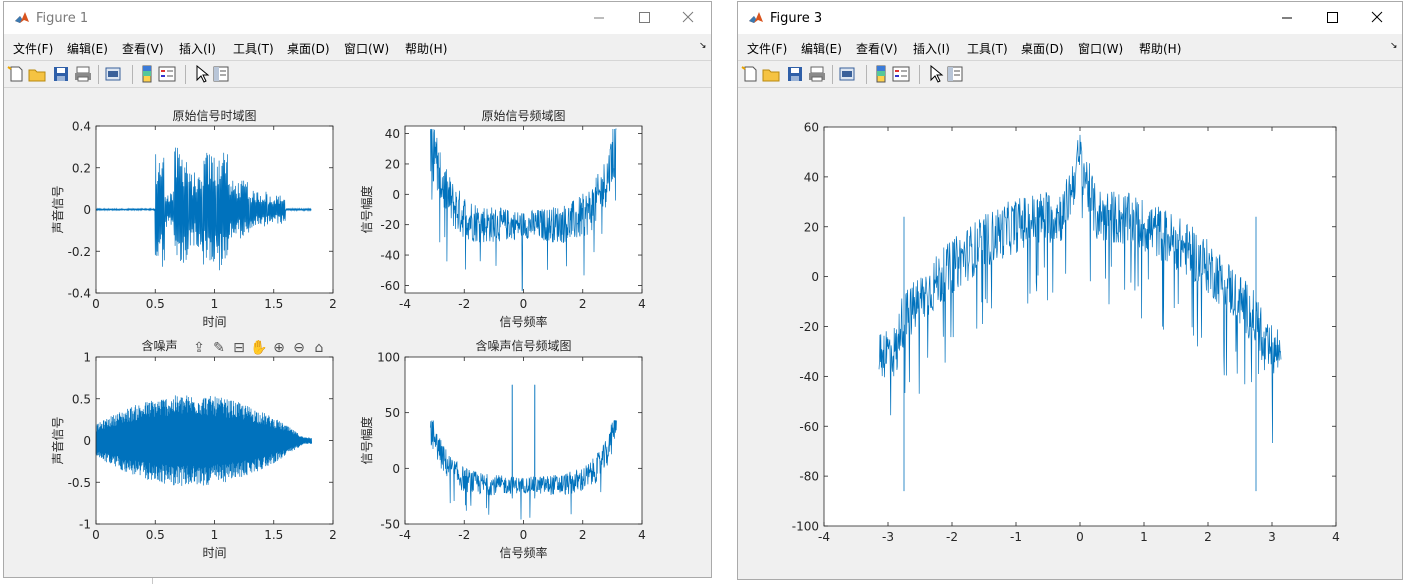  Describe the element at coordinates (279, 348) in the screenshot. I see `zoom-in-icon: ⊕` at that location.